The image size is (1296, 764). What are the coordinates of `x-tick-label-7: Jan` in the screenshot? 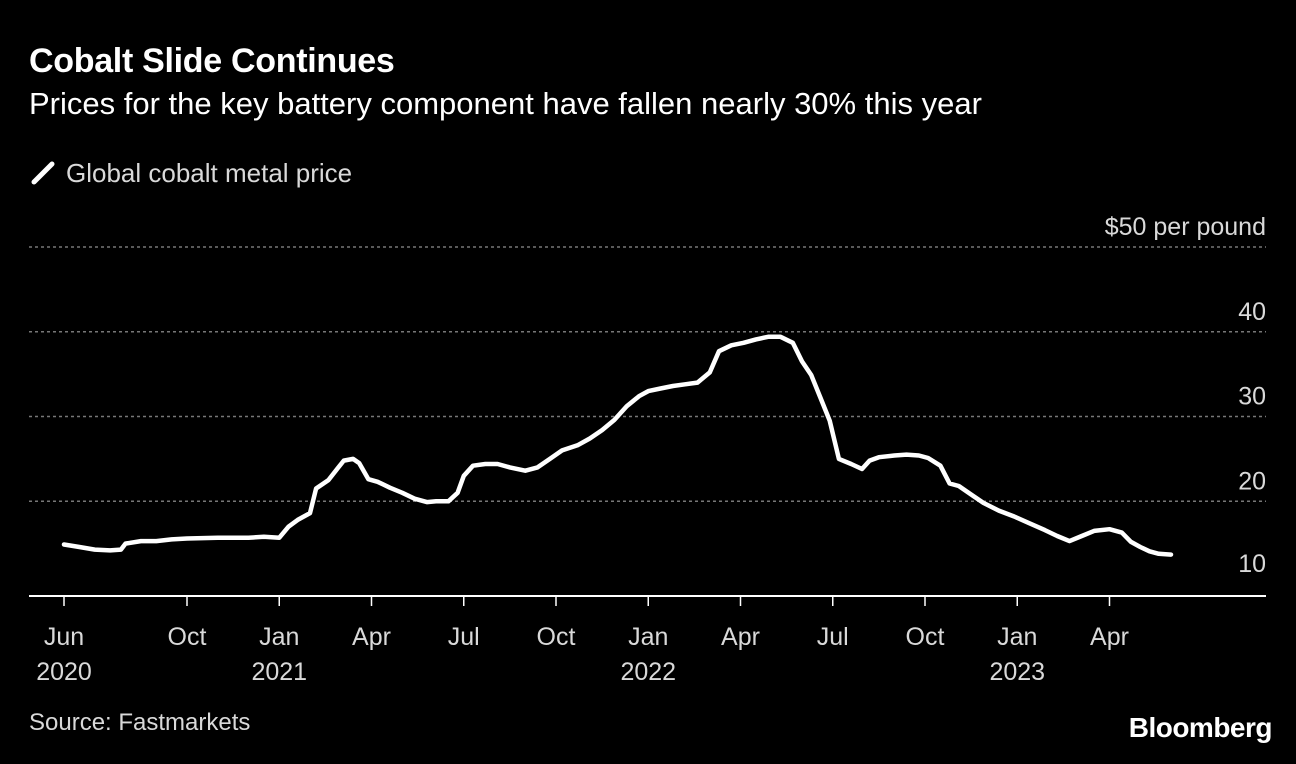 It's located at (279, 637).